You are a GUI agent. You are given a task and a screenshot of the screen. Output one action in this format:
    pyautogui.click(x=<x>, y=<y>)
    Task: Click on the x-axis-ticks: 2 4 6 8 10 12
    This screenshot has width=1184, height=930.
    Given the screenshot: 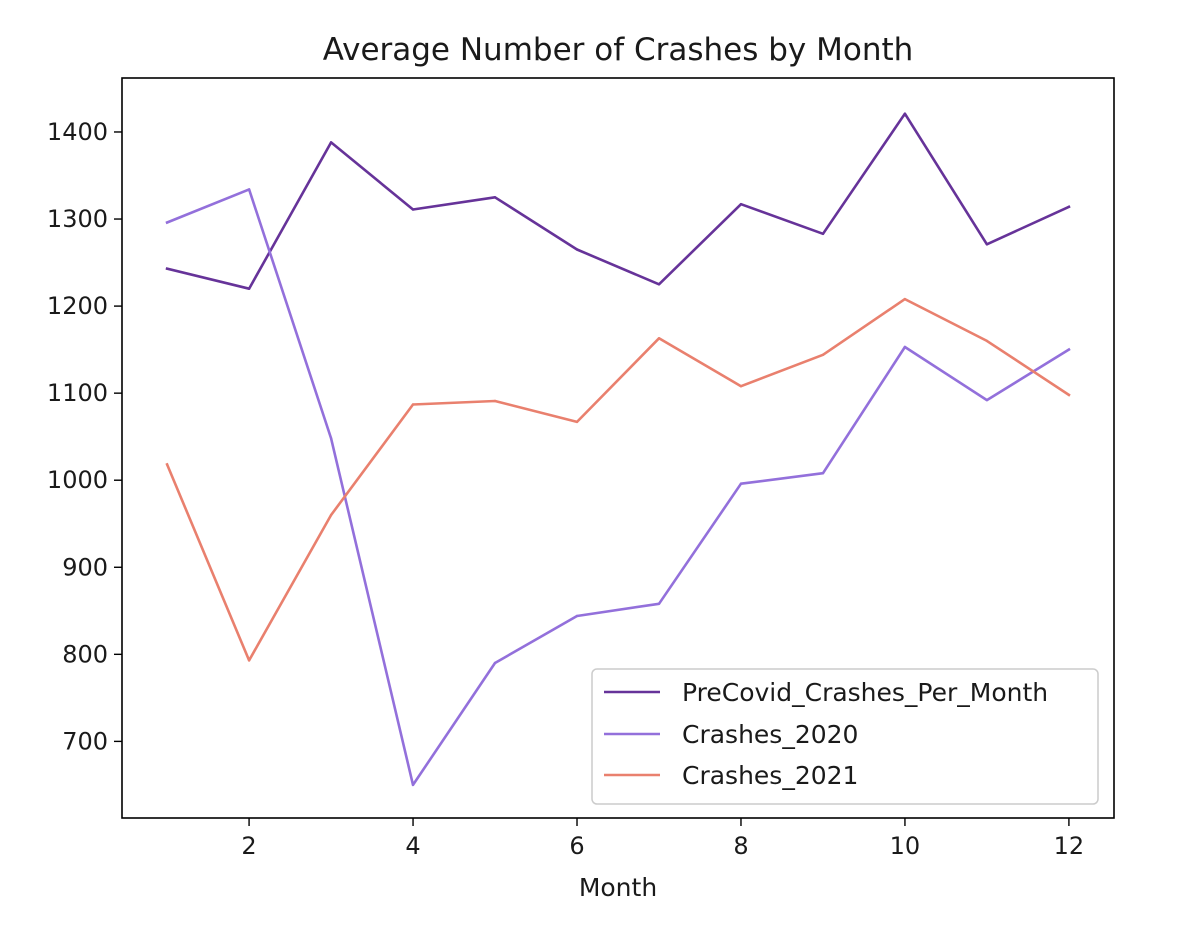 What is the action you would take?
    pyautogui.click(x=662, y=839)
    